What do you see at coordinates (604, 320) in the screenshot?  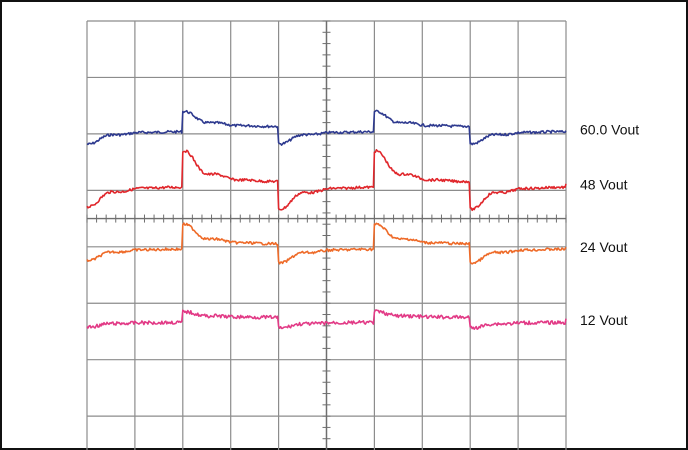 I see `series-label-4: 12 Vout` at bounding box center [604, 320].